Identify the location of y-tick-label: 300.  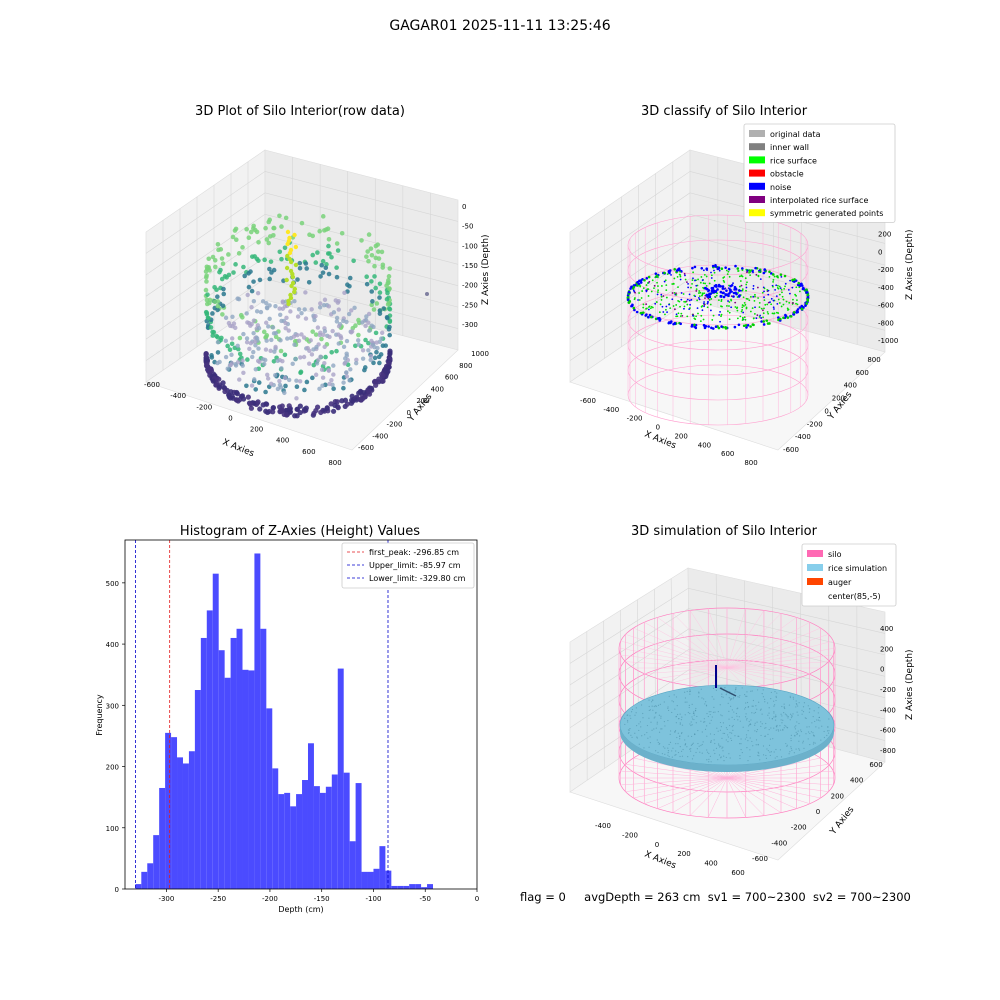
(112, 706).